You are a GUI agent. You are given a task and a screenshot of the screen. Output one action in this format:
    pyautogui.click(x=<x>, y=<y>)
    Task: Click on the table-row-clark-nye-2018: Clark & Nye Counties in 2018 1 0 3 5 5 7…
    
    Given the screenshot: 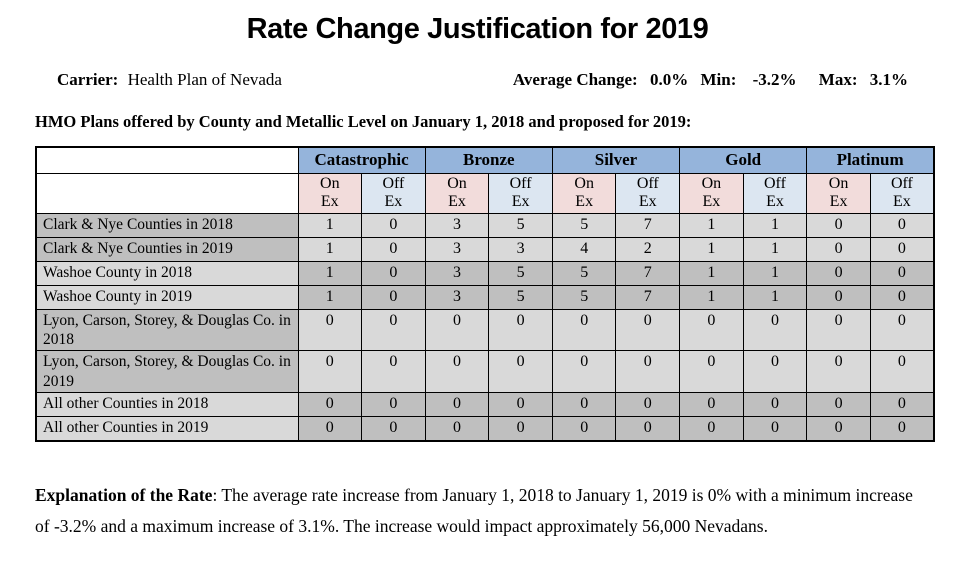 What is the action you would take?
    pyautogui.click(x=485, y=225)
    